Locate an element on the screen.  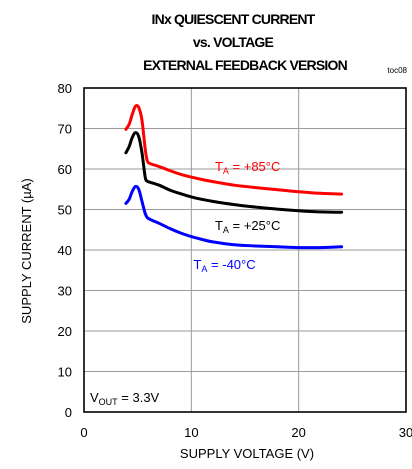
y-tick-label: 10 is located at coordinates (65, 372).